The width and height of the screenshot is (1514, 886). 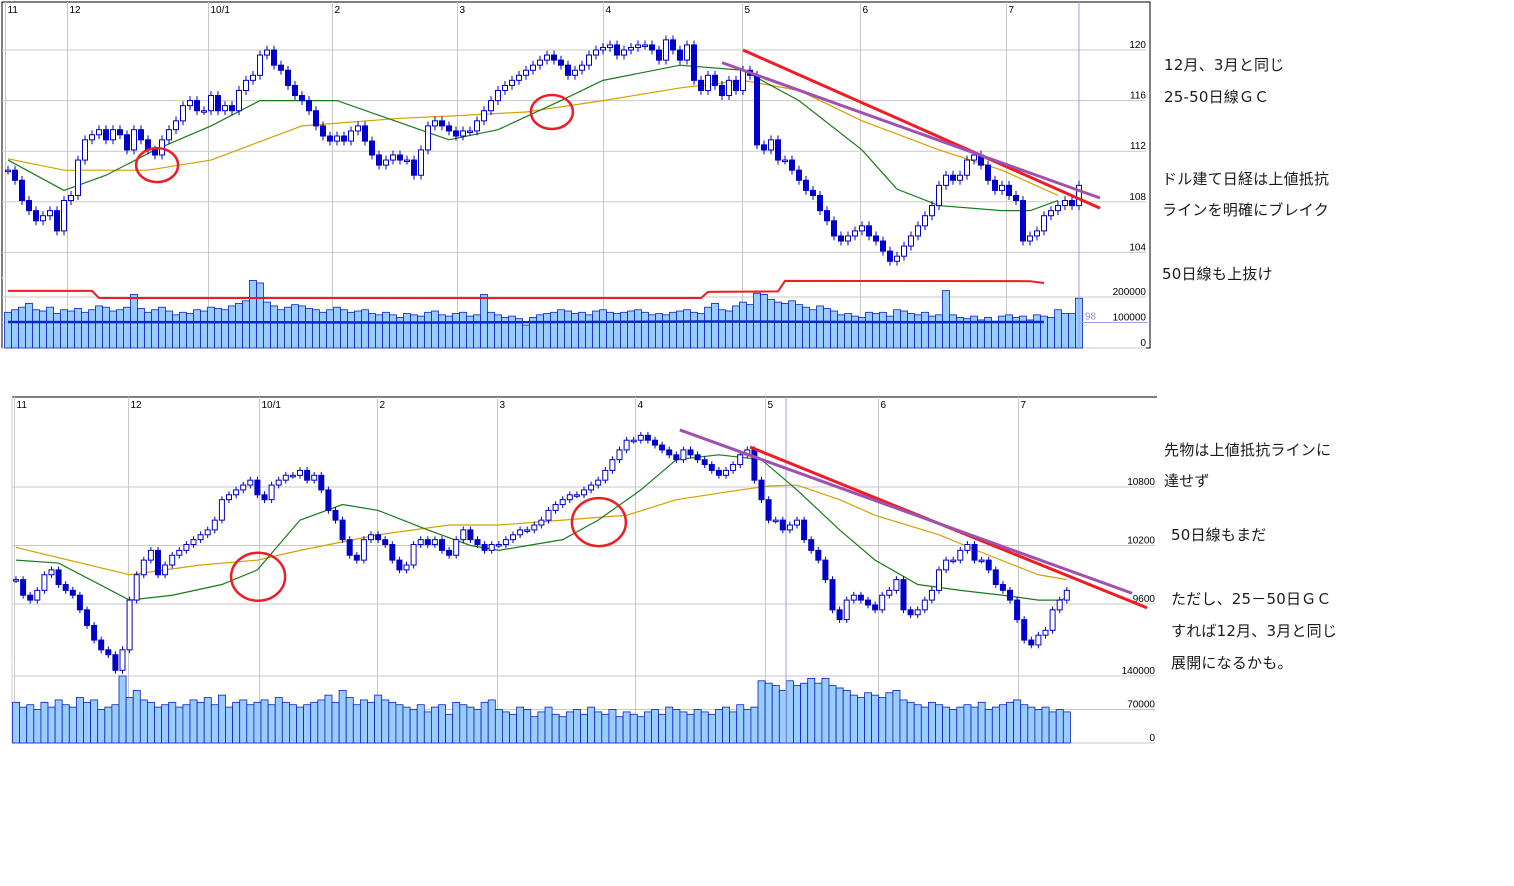 I want to click on annotation-bottom-2: 達せず, so click(x=1187, y=481).